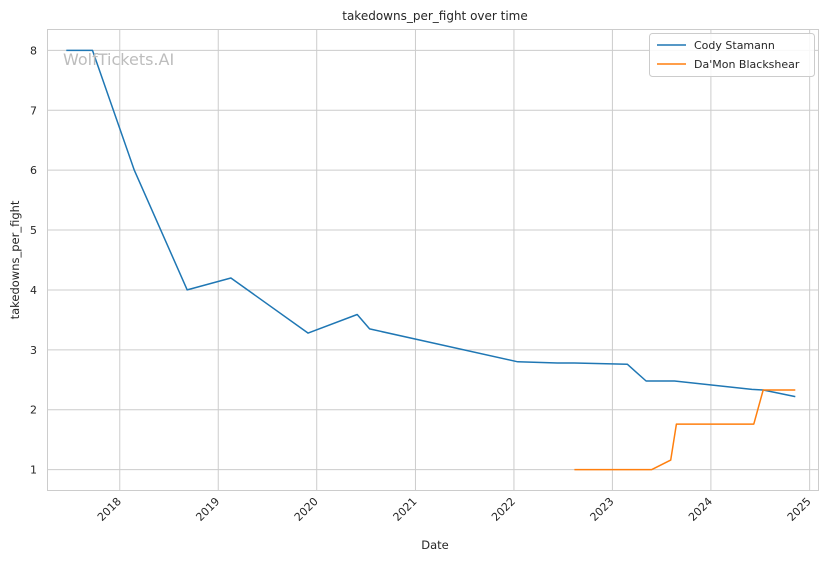  Describe the element at coordinates (747, 64) in the screenshot. I see `legend-label-damon-blackshear: Da'Mon Blackshear` at that location.